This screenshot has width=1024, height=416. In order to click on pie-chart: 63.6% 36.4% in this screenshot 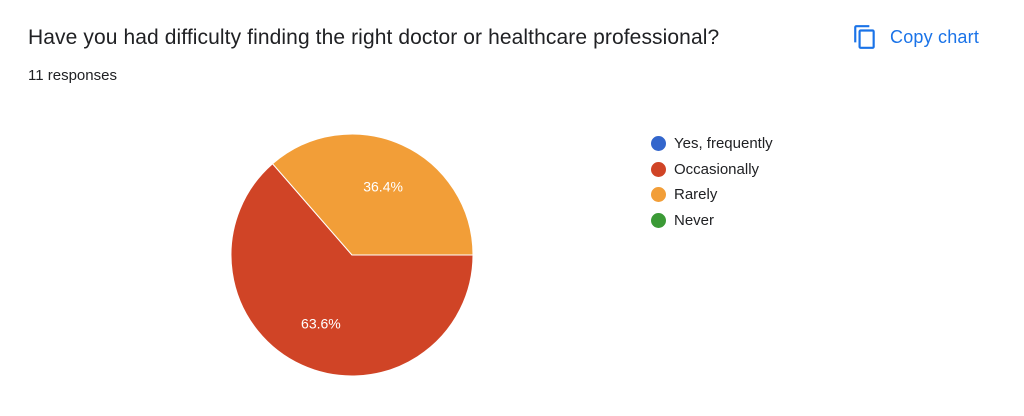, I will do `click(352, 255)`.